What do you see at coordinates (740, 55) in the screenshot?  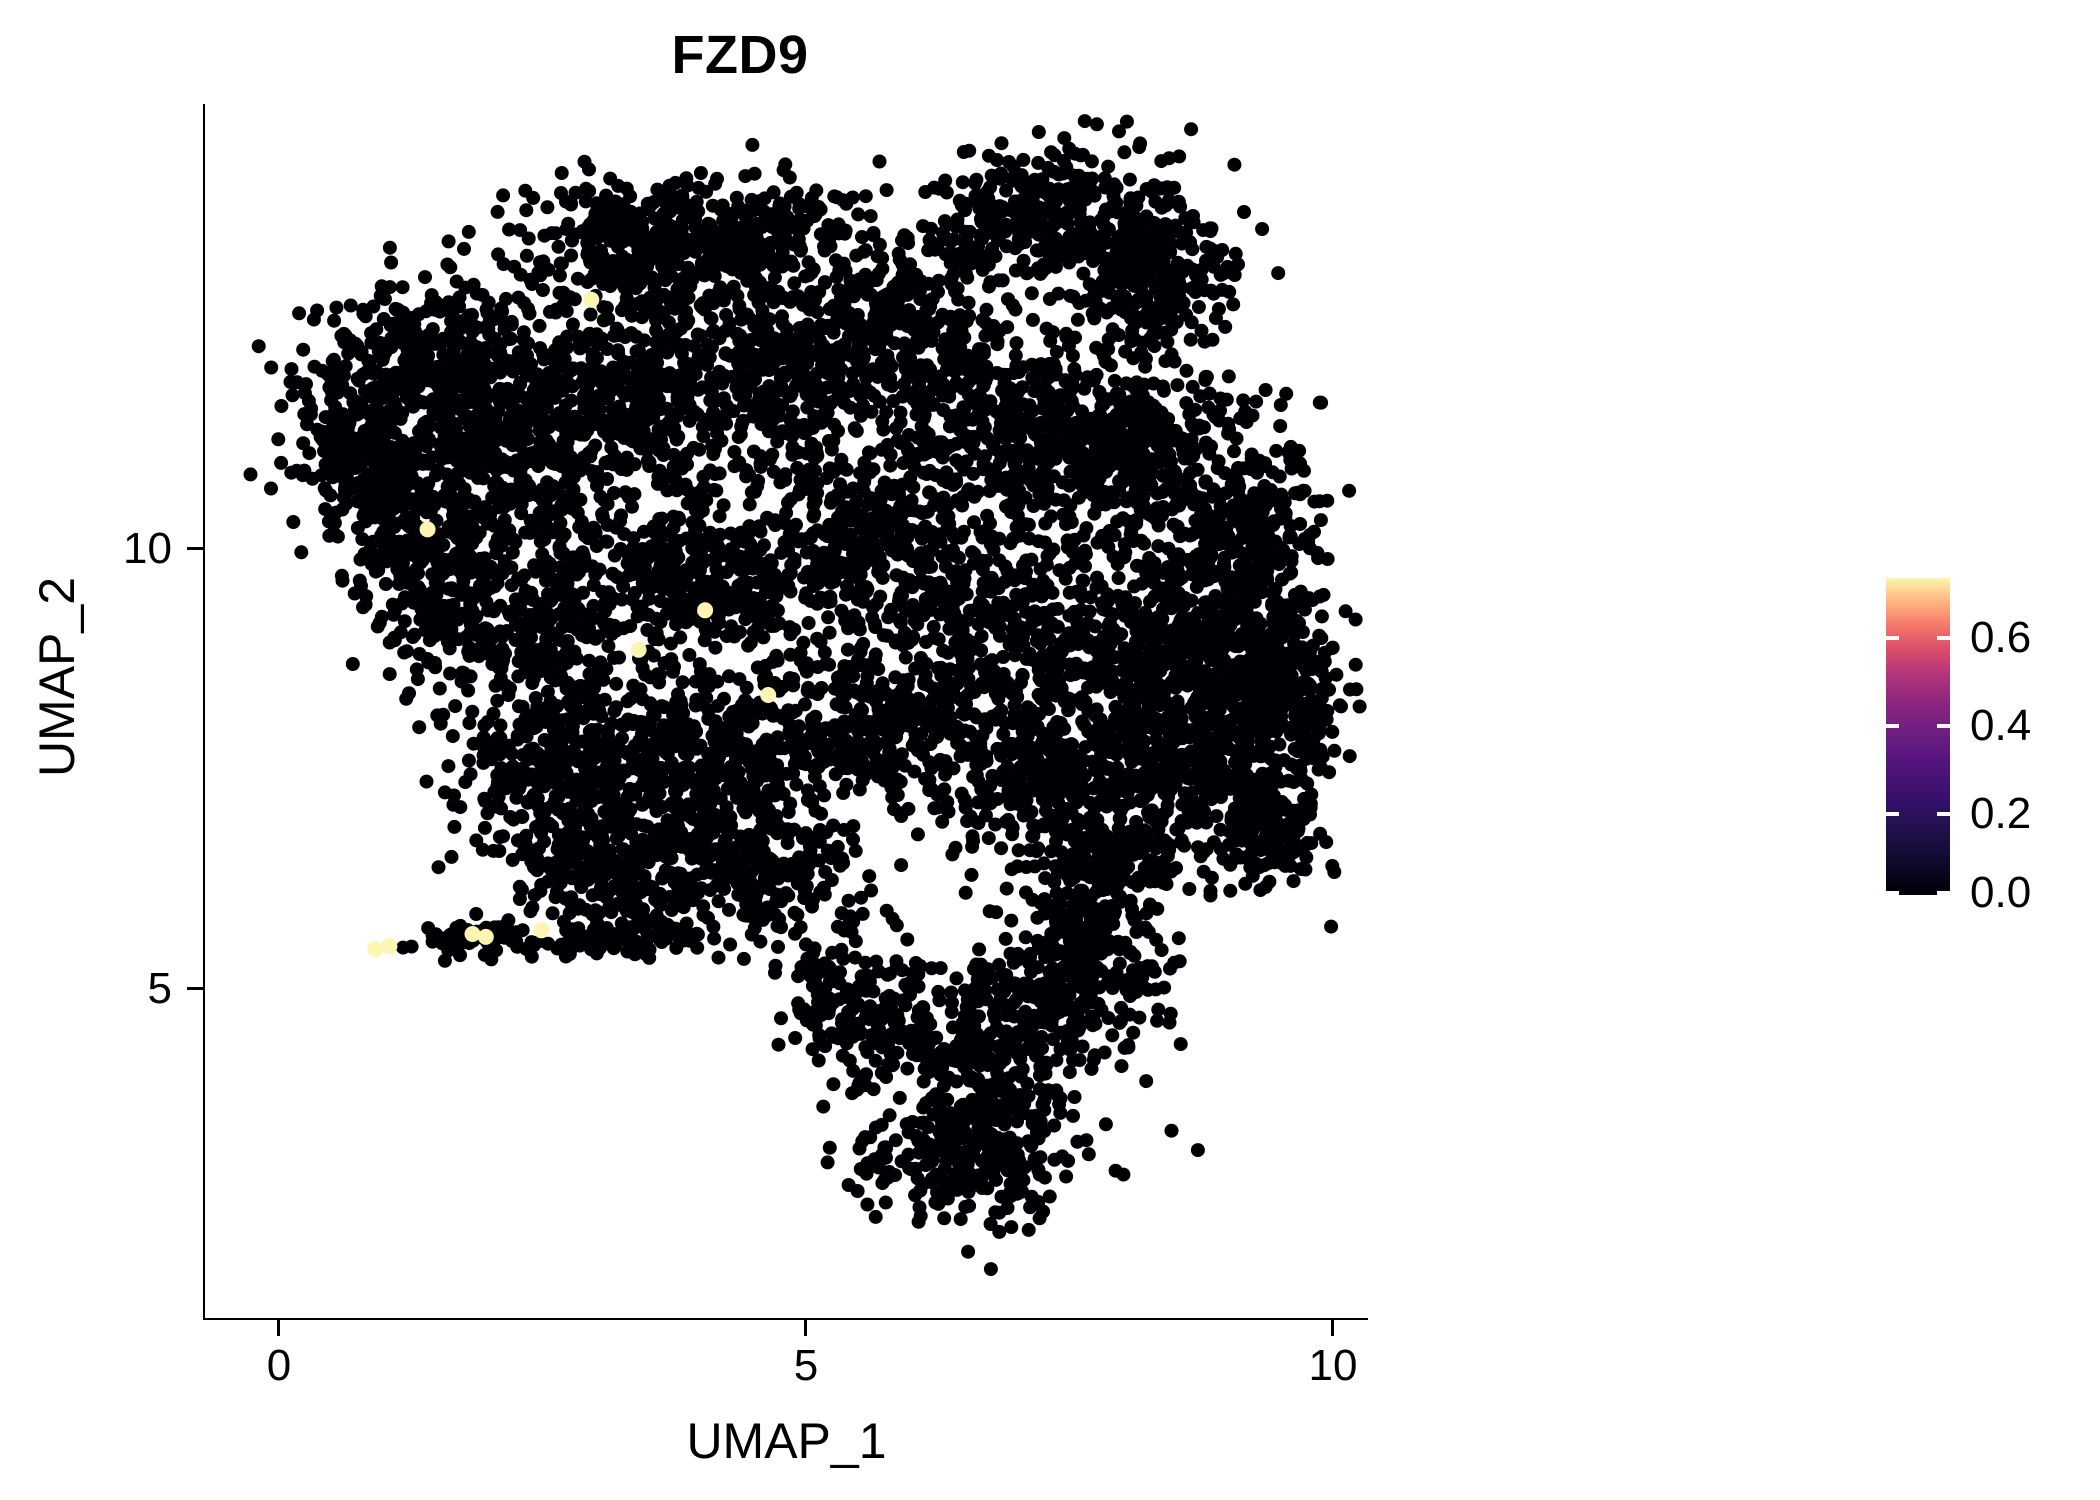 I see `page-title: FZD9` at bounding box center [740, 55].